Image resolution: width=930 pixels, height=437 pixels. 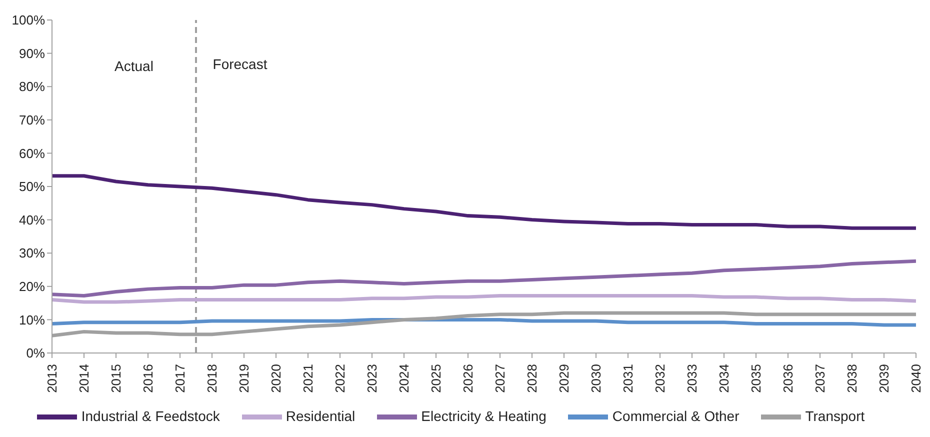 What do you see at coordinates (468, 378) in the screenshot?
I see `x-tick-label: 2026` at bounding box center [468, 378].